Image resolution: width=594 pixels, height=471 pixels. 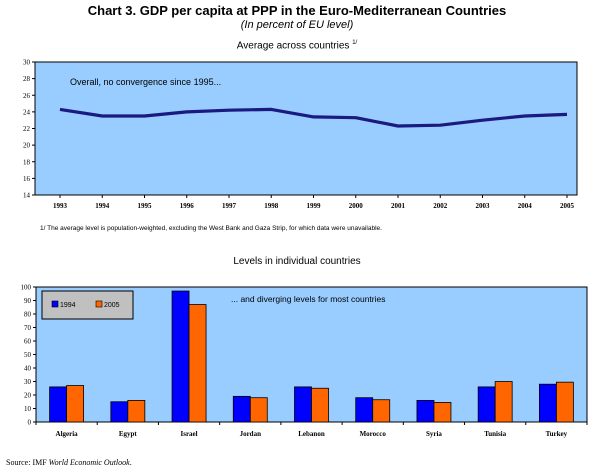 What do you see at coordinates (27, 79) in the screenshot?
I see `line-y-tick-label: 28` at bounding box center [27, 79].